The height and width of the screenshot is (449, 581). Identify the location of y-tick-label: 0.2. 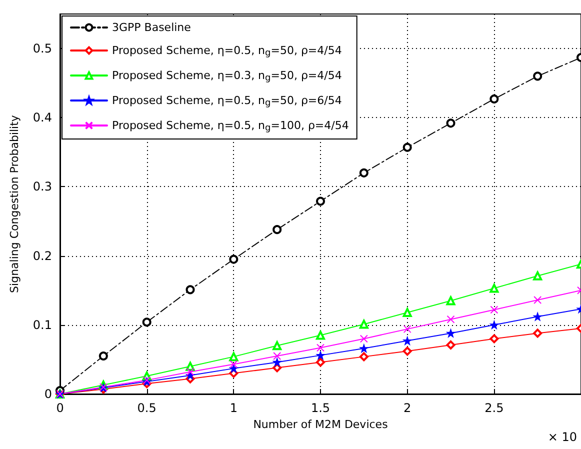
(42, 255).